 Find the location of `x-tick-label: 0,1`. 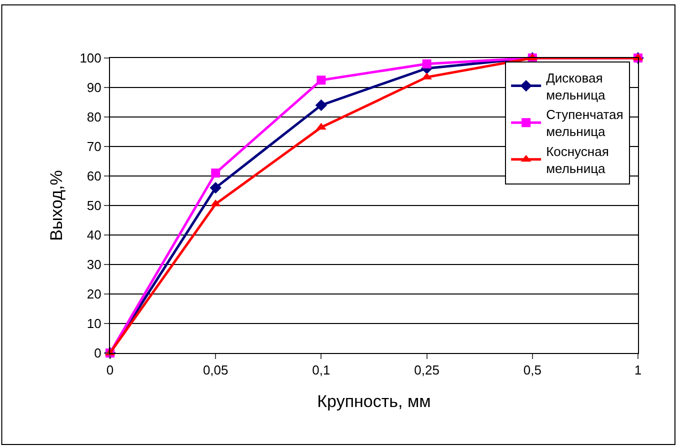

x-tick-label: 0,1 is located at coordinates (321, 370).